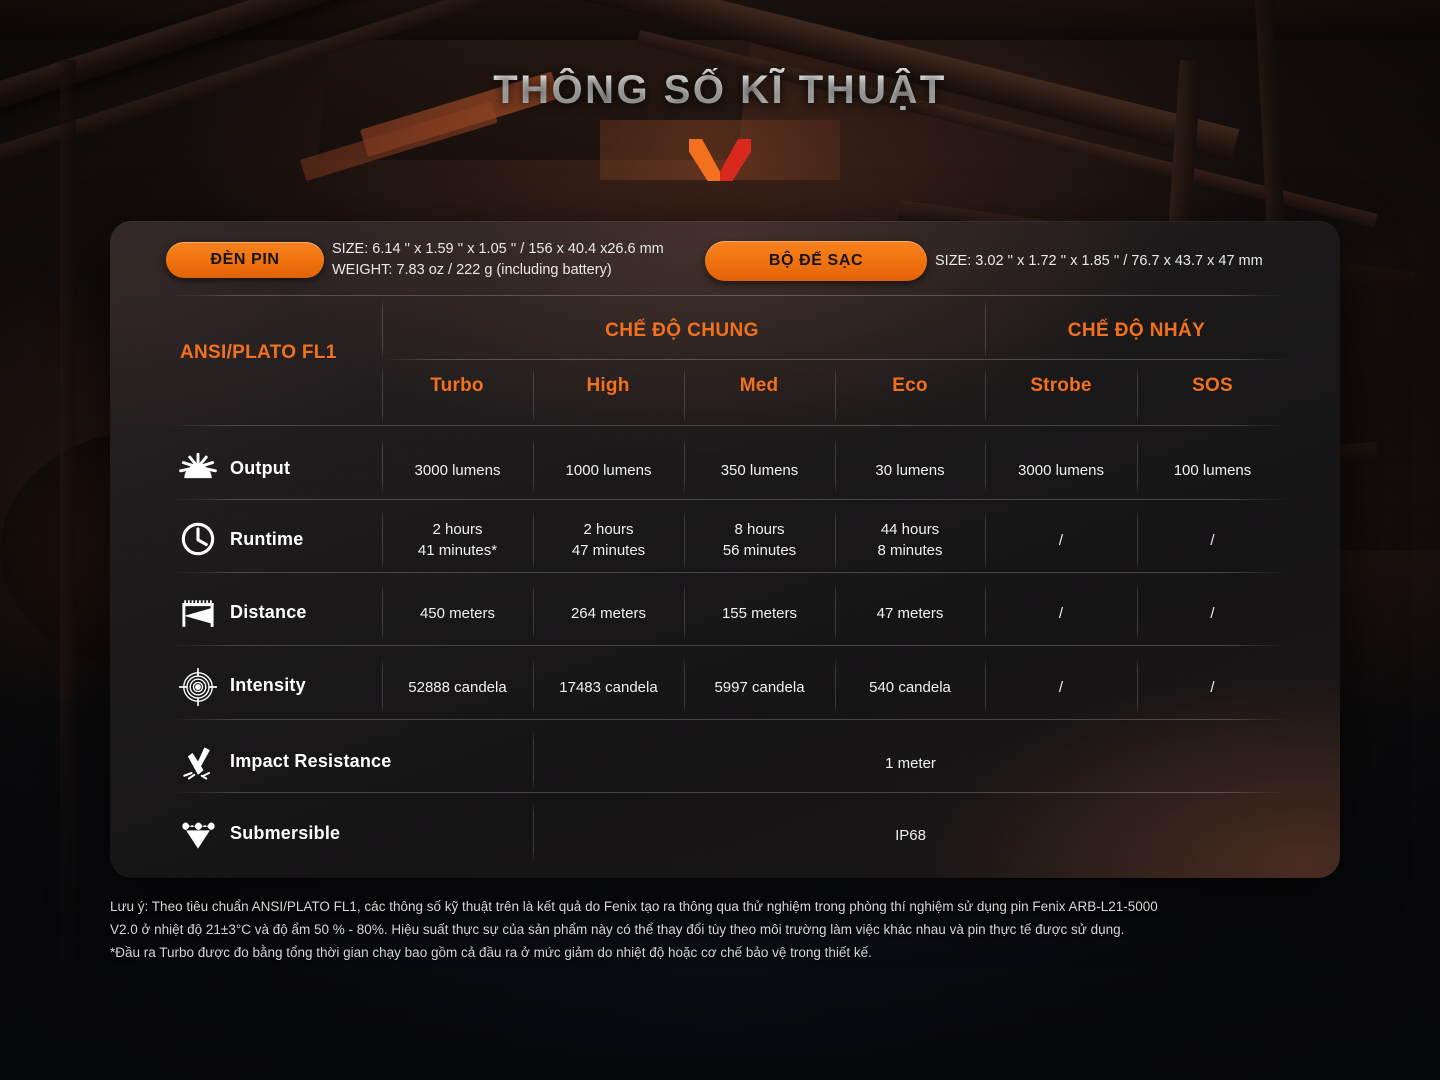 This screenshot has height=1080, width=1440. I want to click on column-header-turbo: Turbo, so click(457, 385).